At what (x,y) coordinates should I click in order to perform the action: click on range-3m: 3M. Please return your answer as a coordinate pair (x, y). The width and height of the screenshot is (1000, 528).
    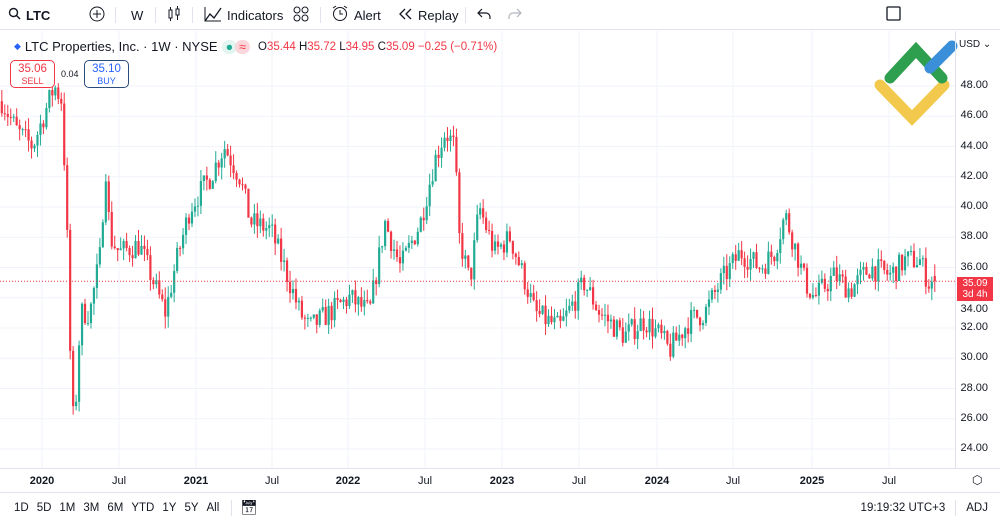
    Looking at the image, I should click on (91, 507).